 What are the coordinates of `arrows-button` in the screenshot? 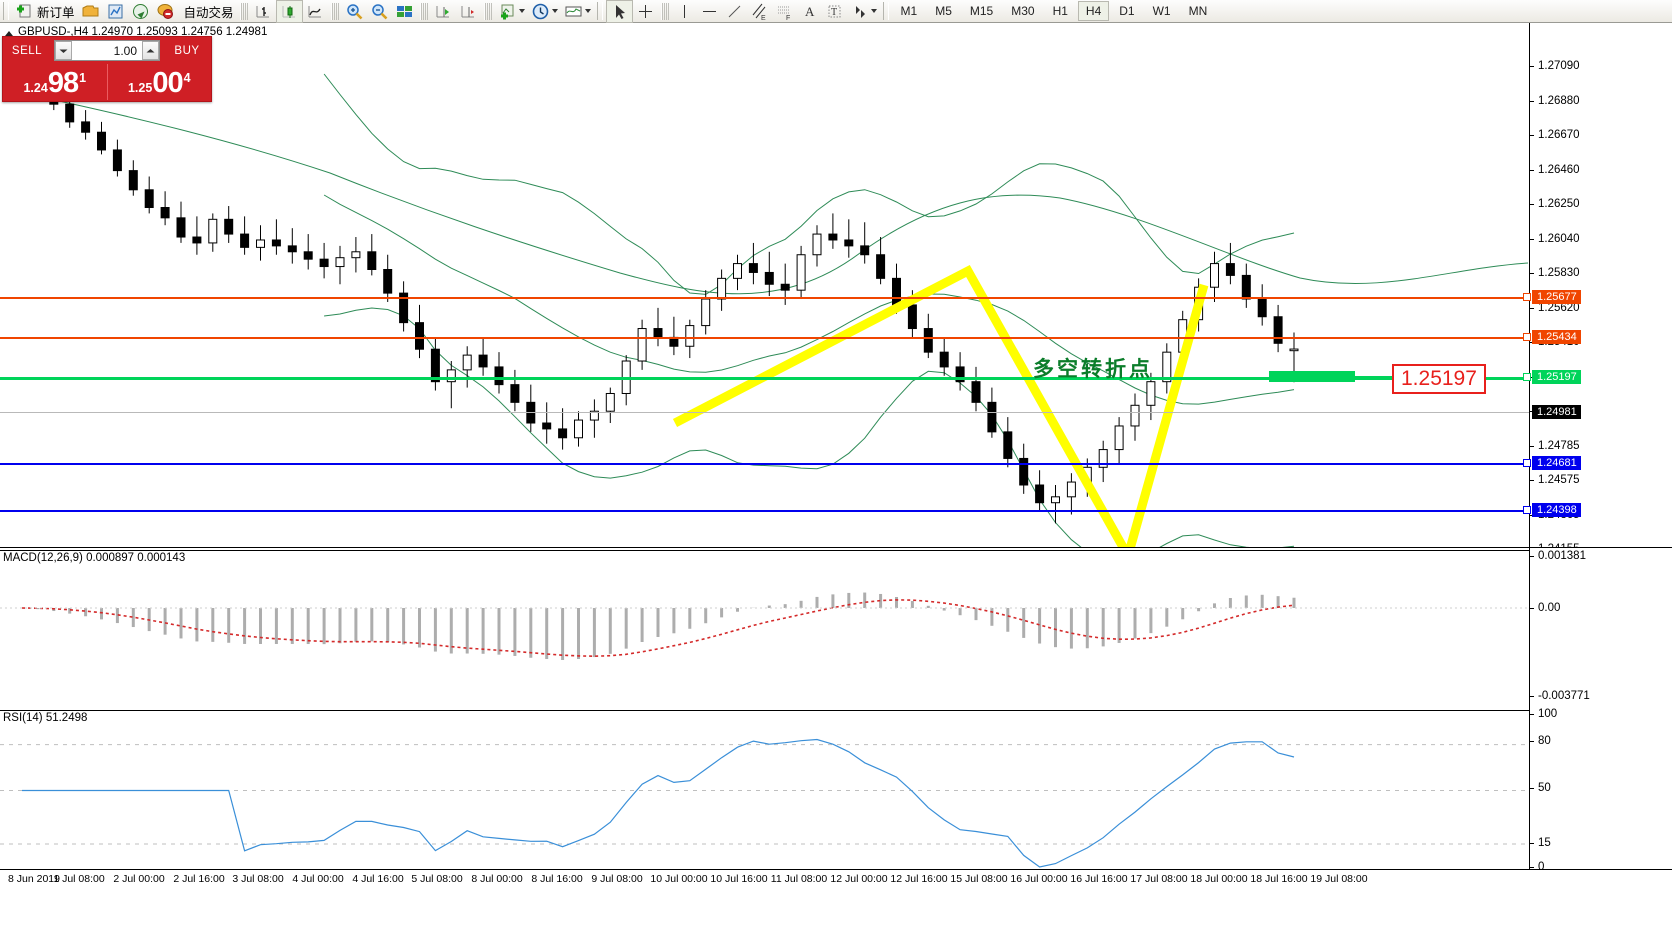 It's located at (863, 11).